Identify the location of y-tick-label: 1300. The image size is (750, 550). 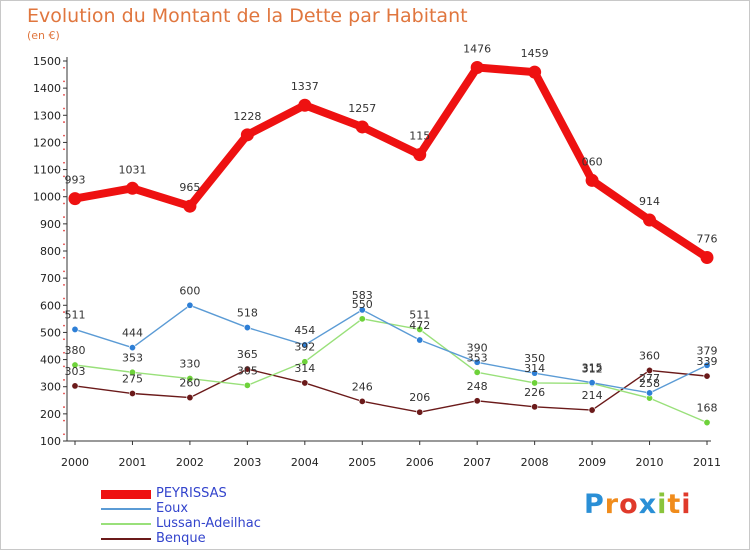
(47, 115).